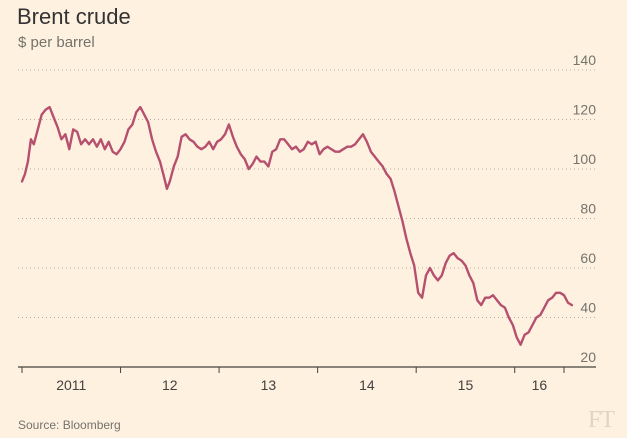 This screenshot has height=438, width=627. I want to click on x-tick-label: 13, so click(269, 385).